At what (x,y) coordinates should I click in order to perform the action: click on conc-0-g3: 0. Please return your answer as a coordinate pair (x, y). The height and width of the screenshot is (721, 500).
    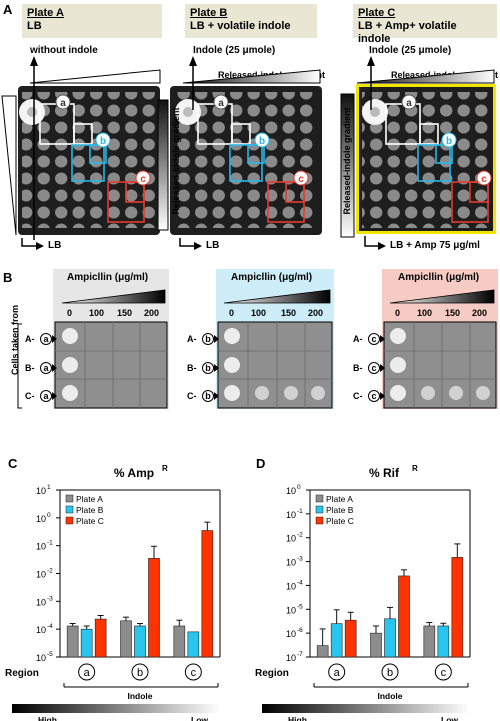
    Looking at the image, I should click on (398, 313).